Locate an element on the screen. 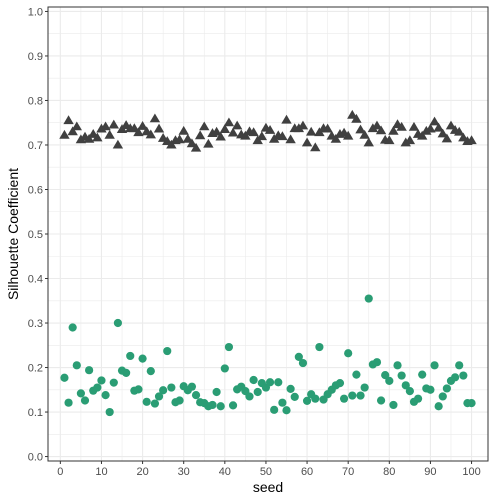  x-axis-title: seed is located at coordinates (268, 487).